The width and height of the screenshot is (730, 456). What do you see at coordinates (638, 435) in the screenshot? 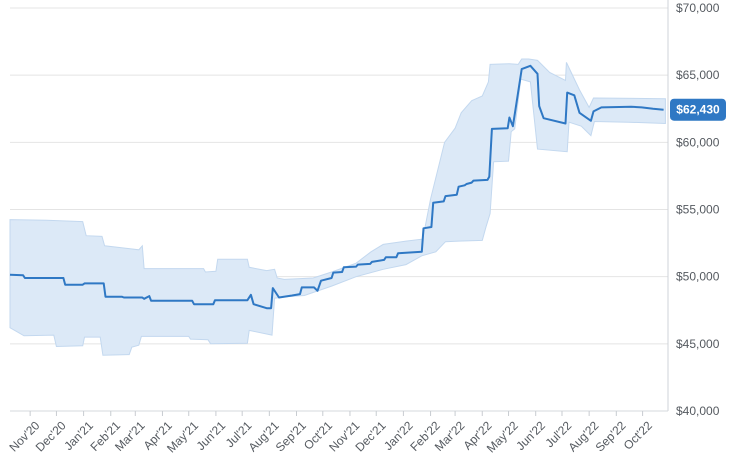
I see `x-tick-label: Oct'22` at bounding box center [638, 435].